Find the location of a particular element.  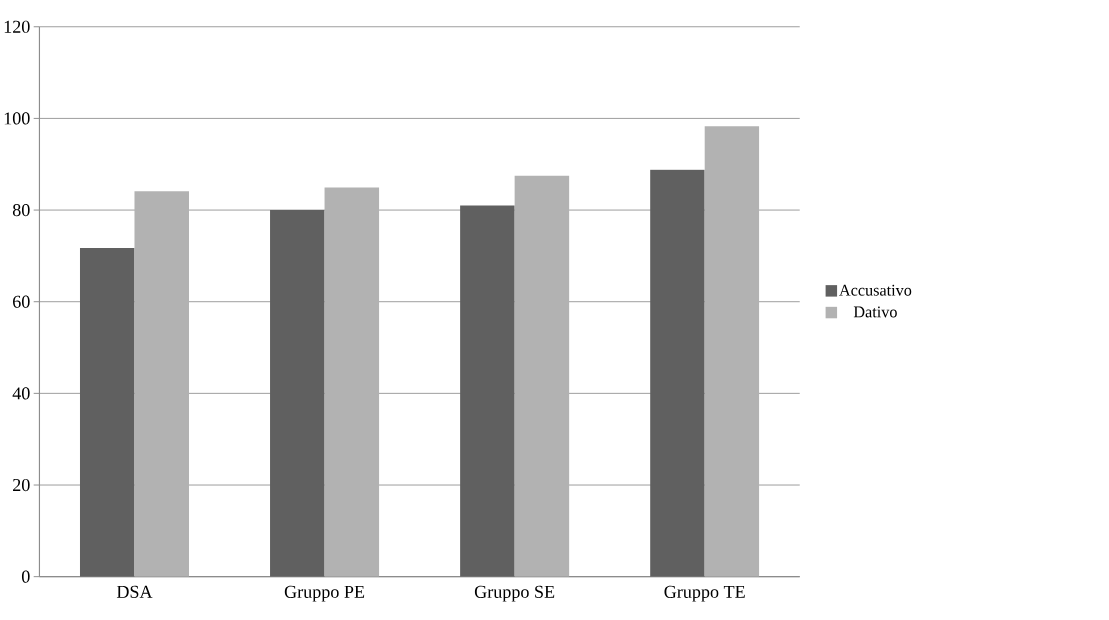

y-tick-label: 80 is located at coordinates (21, 210).